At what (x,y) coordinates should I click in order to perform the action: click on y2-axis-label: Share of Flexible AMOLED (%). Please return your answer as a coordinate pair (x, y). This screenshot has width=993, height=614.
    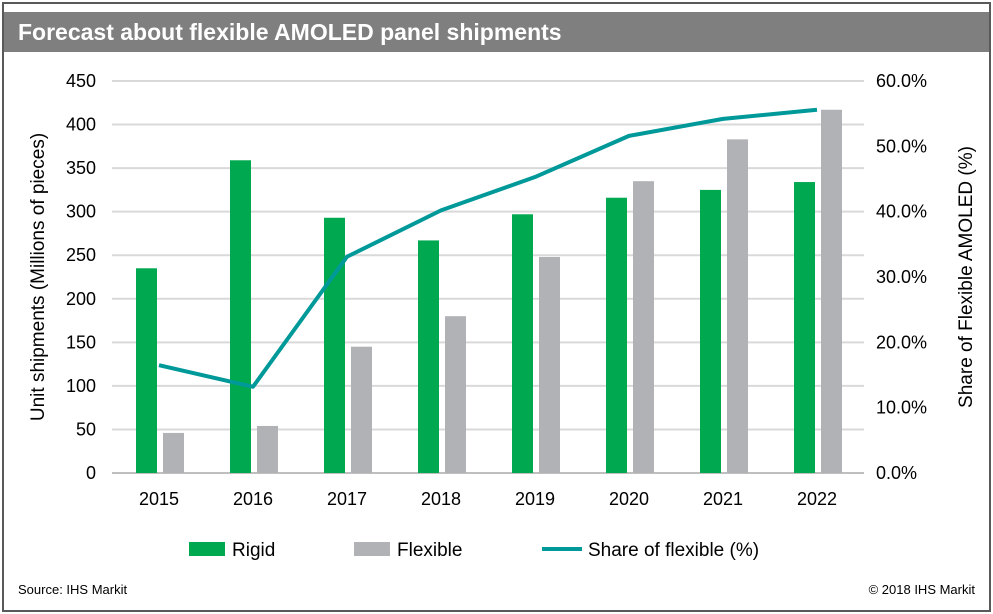
    Looking at the image, I should click on (966, 277).